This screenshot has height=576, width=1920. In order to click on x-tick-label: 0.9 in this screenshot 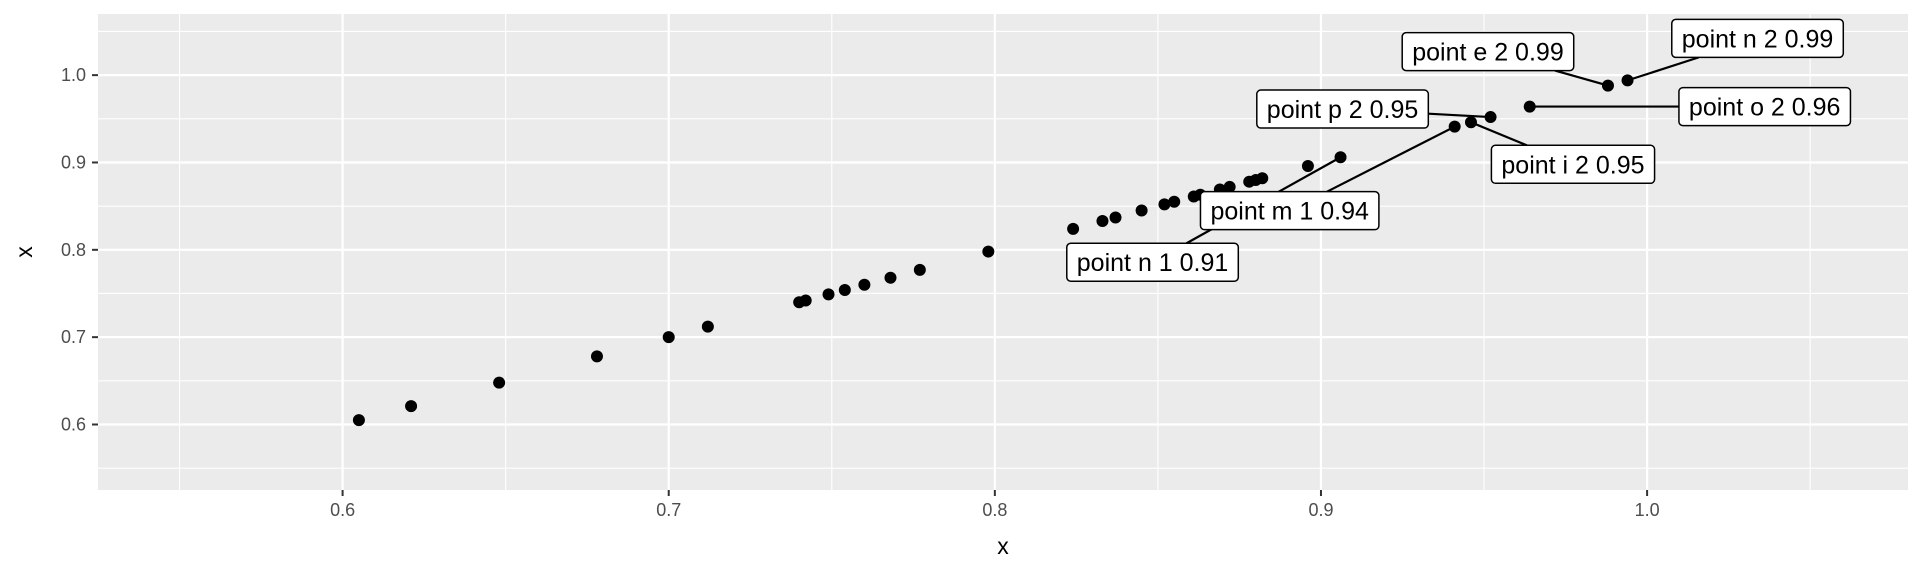, I will do `click(1320, 510)`.